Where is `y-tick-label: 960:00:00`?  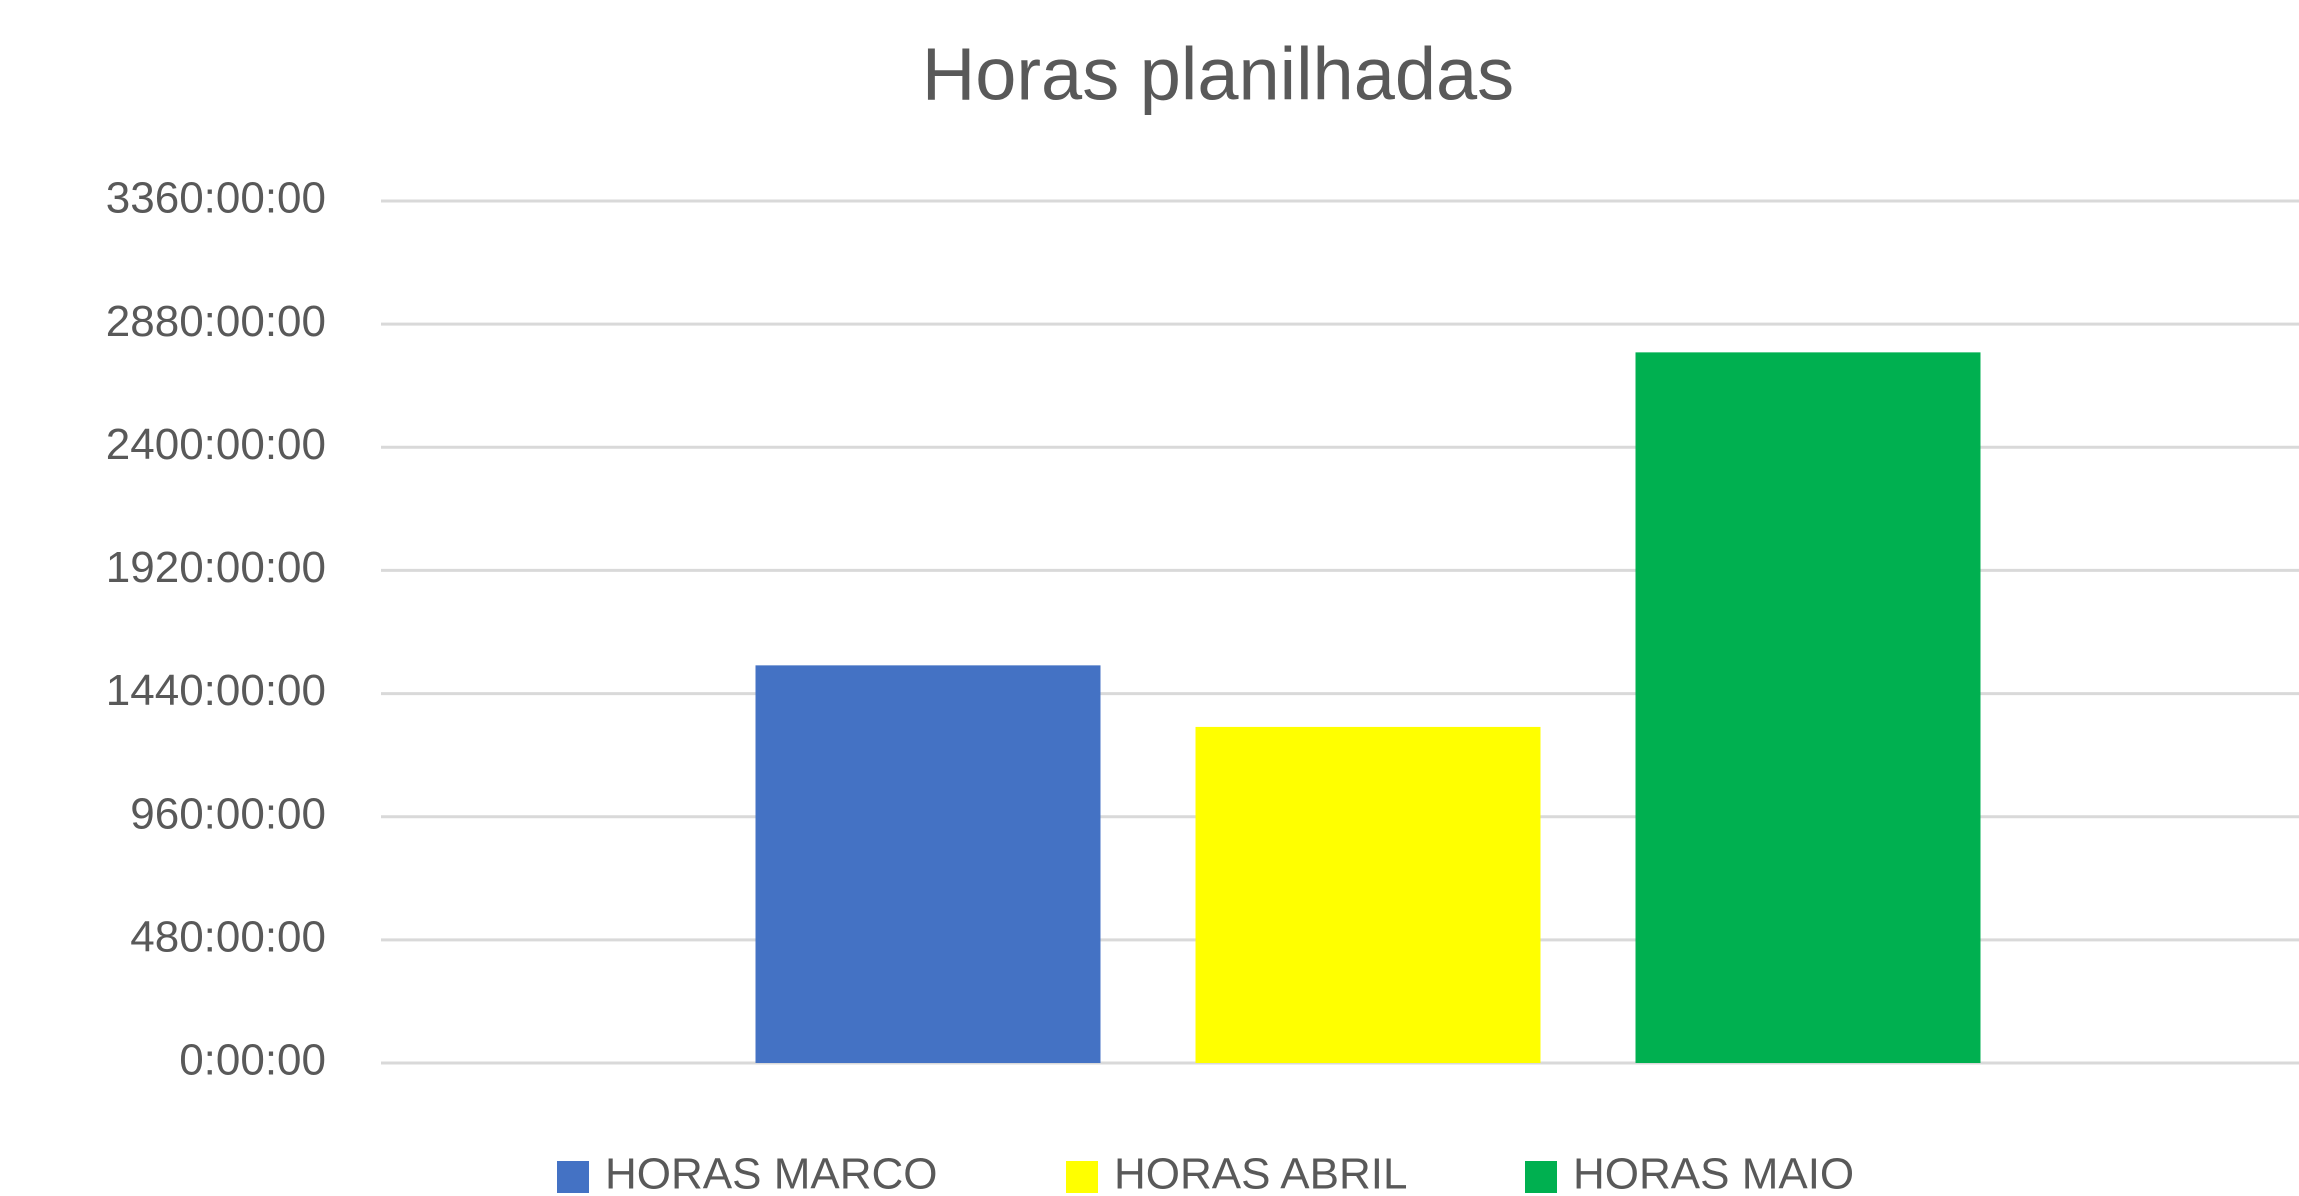 y-tick-label: 960:00:00 is located at coordinates (228, 813).